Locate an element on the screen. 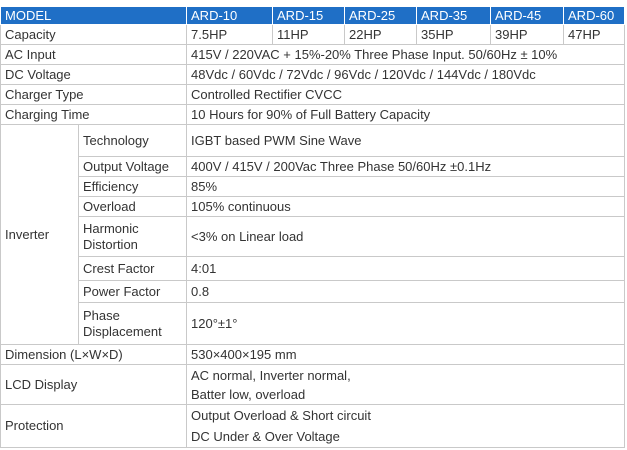 The image size is (627, 450). header-cell: ARD-35 is located at coordinates (454, 15).